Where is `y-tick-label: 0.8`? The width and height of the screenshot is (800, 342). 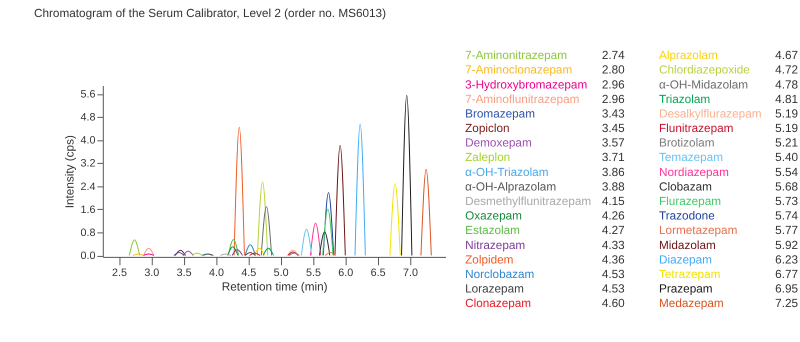
y-tick-label: 0.8 is located at coordinates (88, 232).